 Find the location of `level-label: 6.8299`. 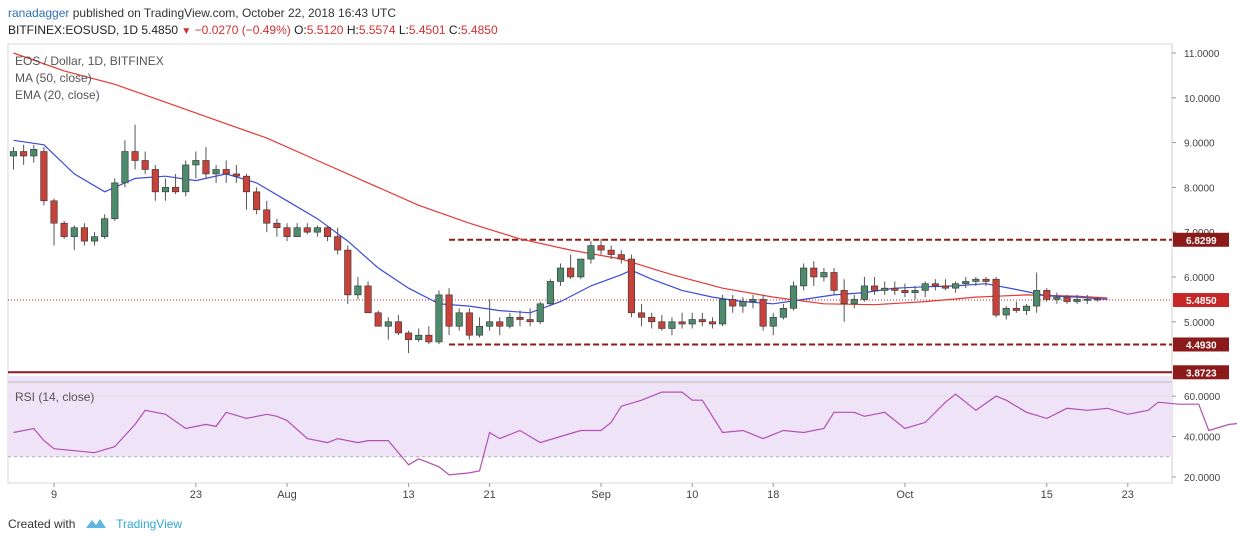

level-label: 6.8299 is located at coordinates (1201, 241).